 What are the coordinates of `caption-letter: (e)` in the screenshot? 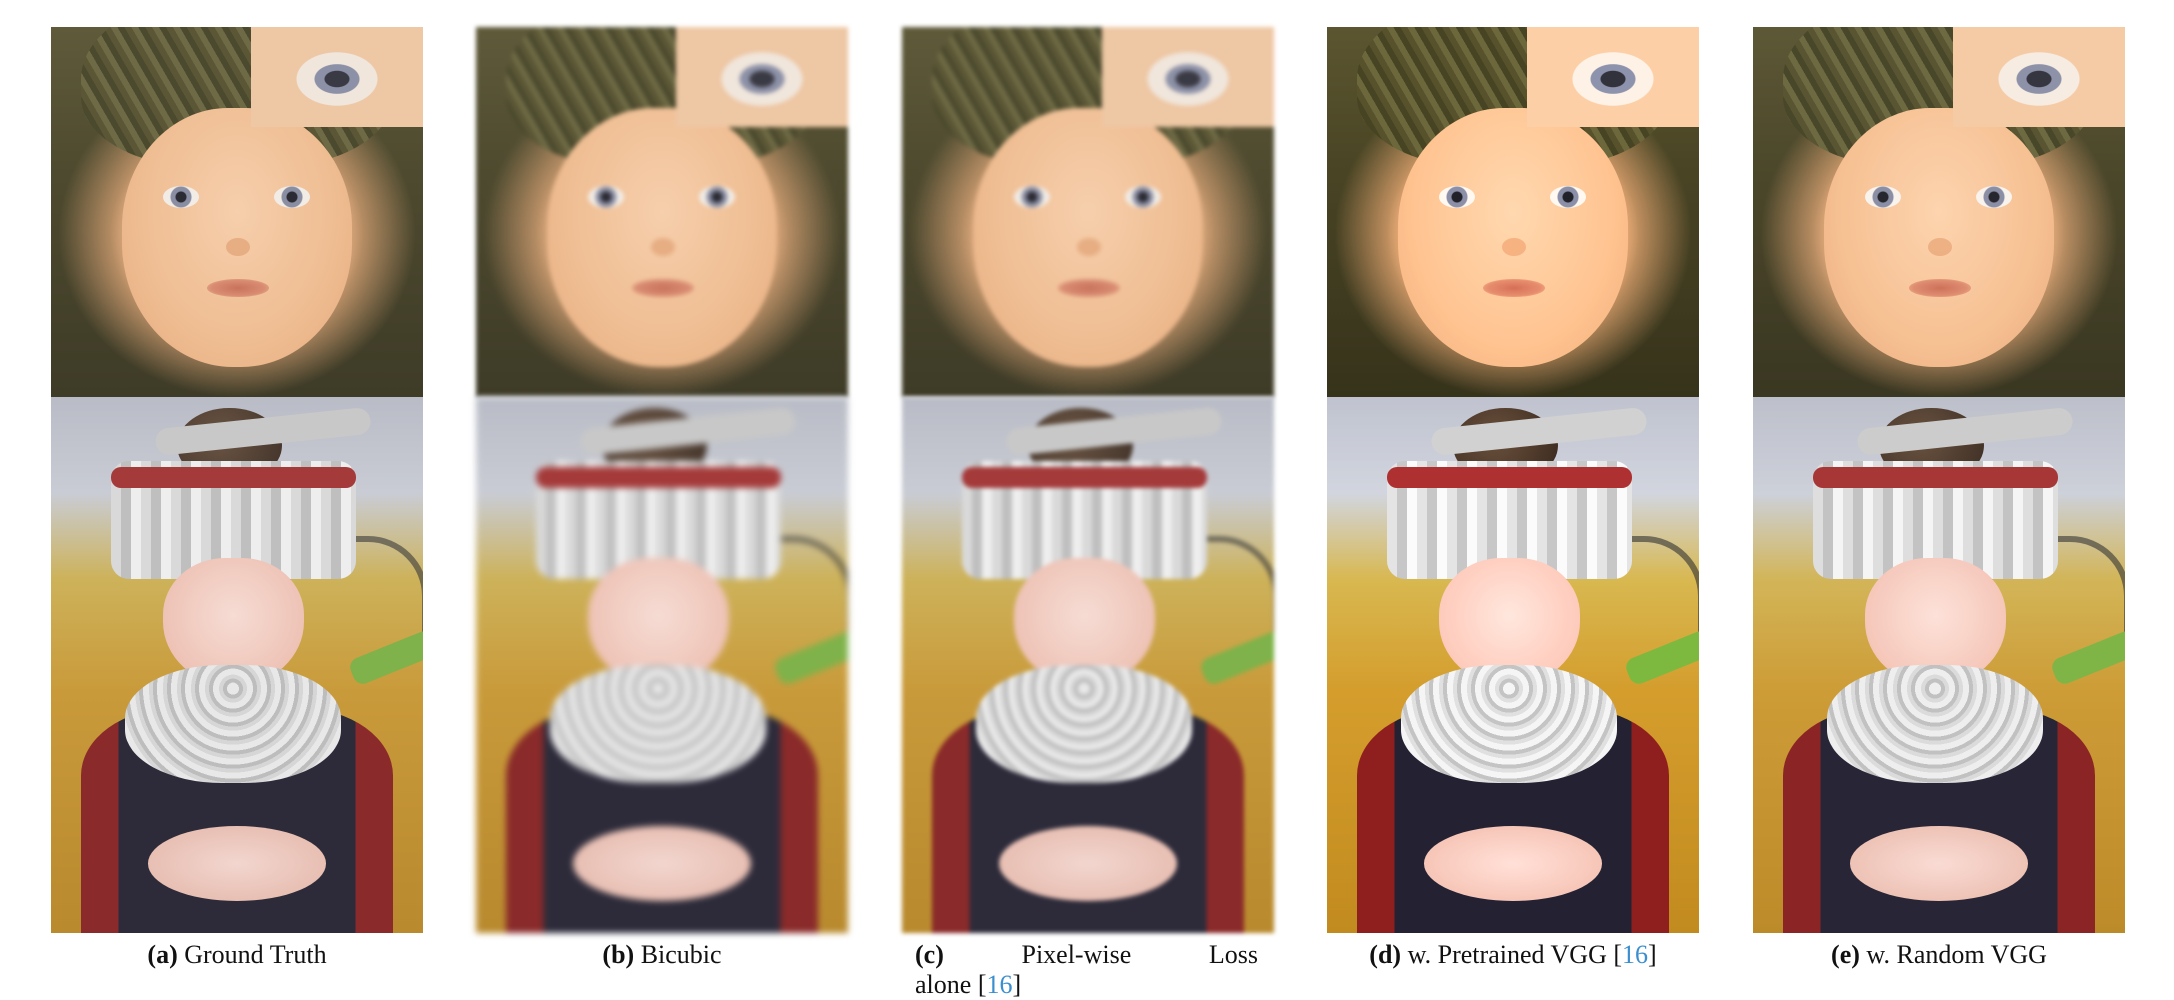 It's located at (1845, 954).